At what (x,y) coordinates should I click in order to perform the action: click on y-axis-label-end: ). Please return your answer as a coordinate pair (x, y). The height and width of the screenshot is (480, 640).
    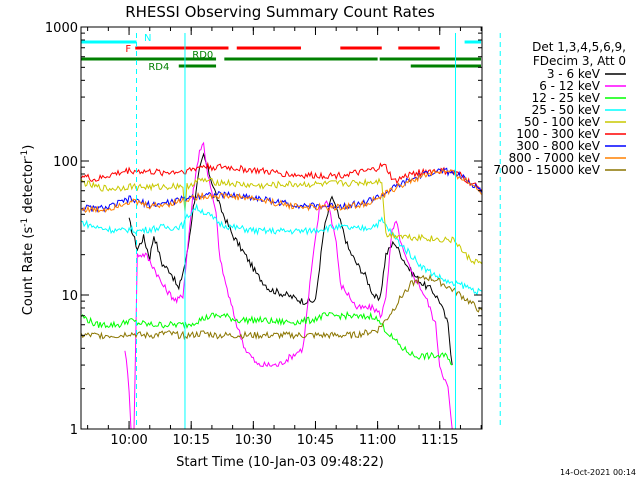
    Looking at the image, I should click on (28, 147).